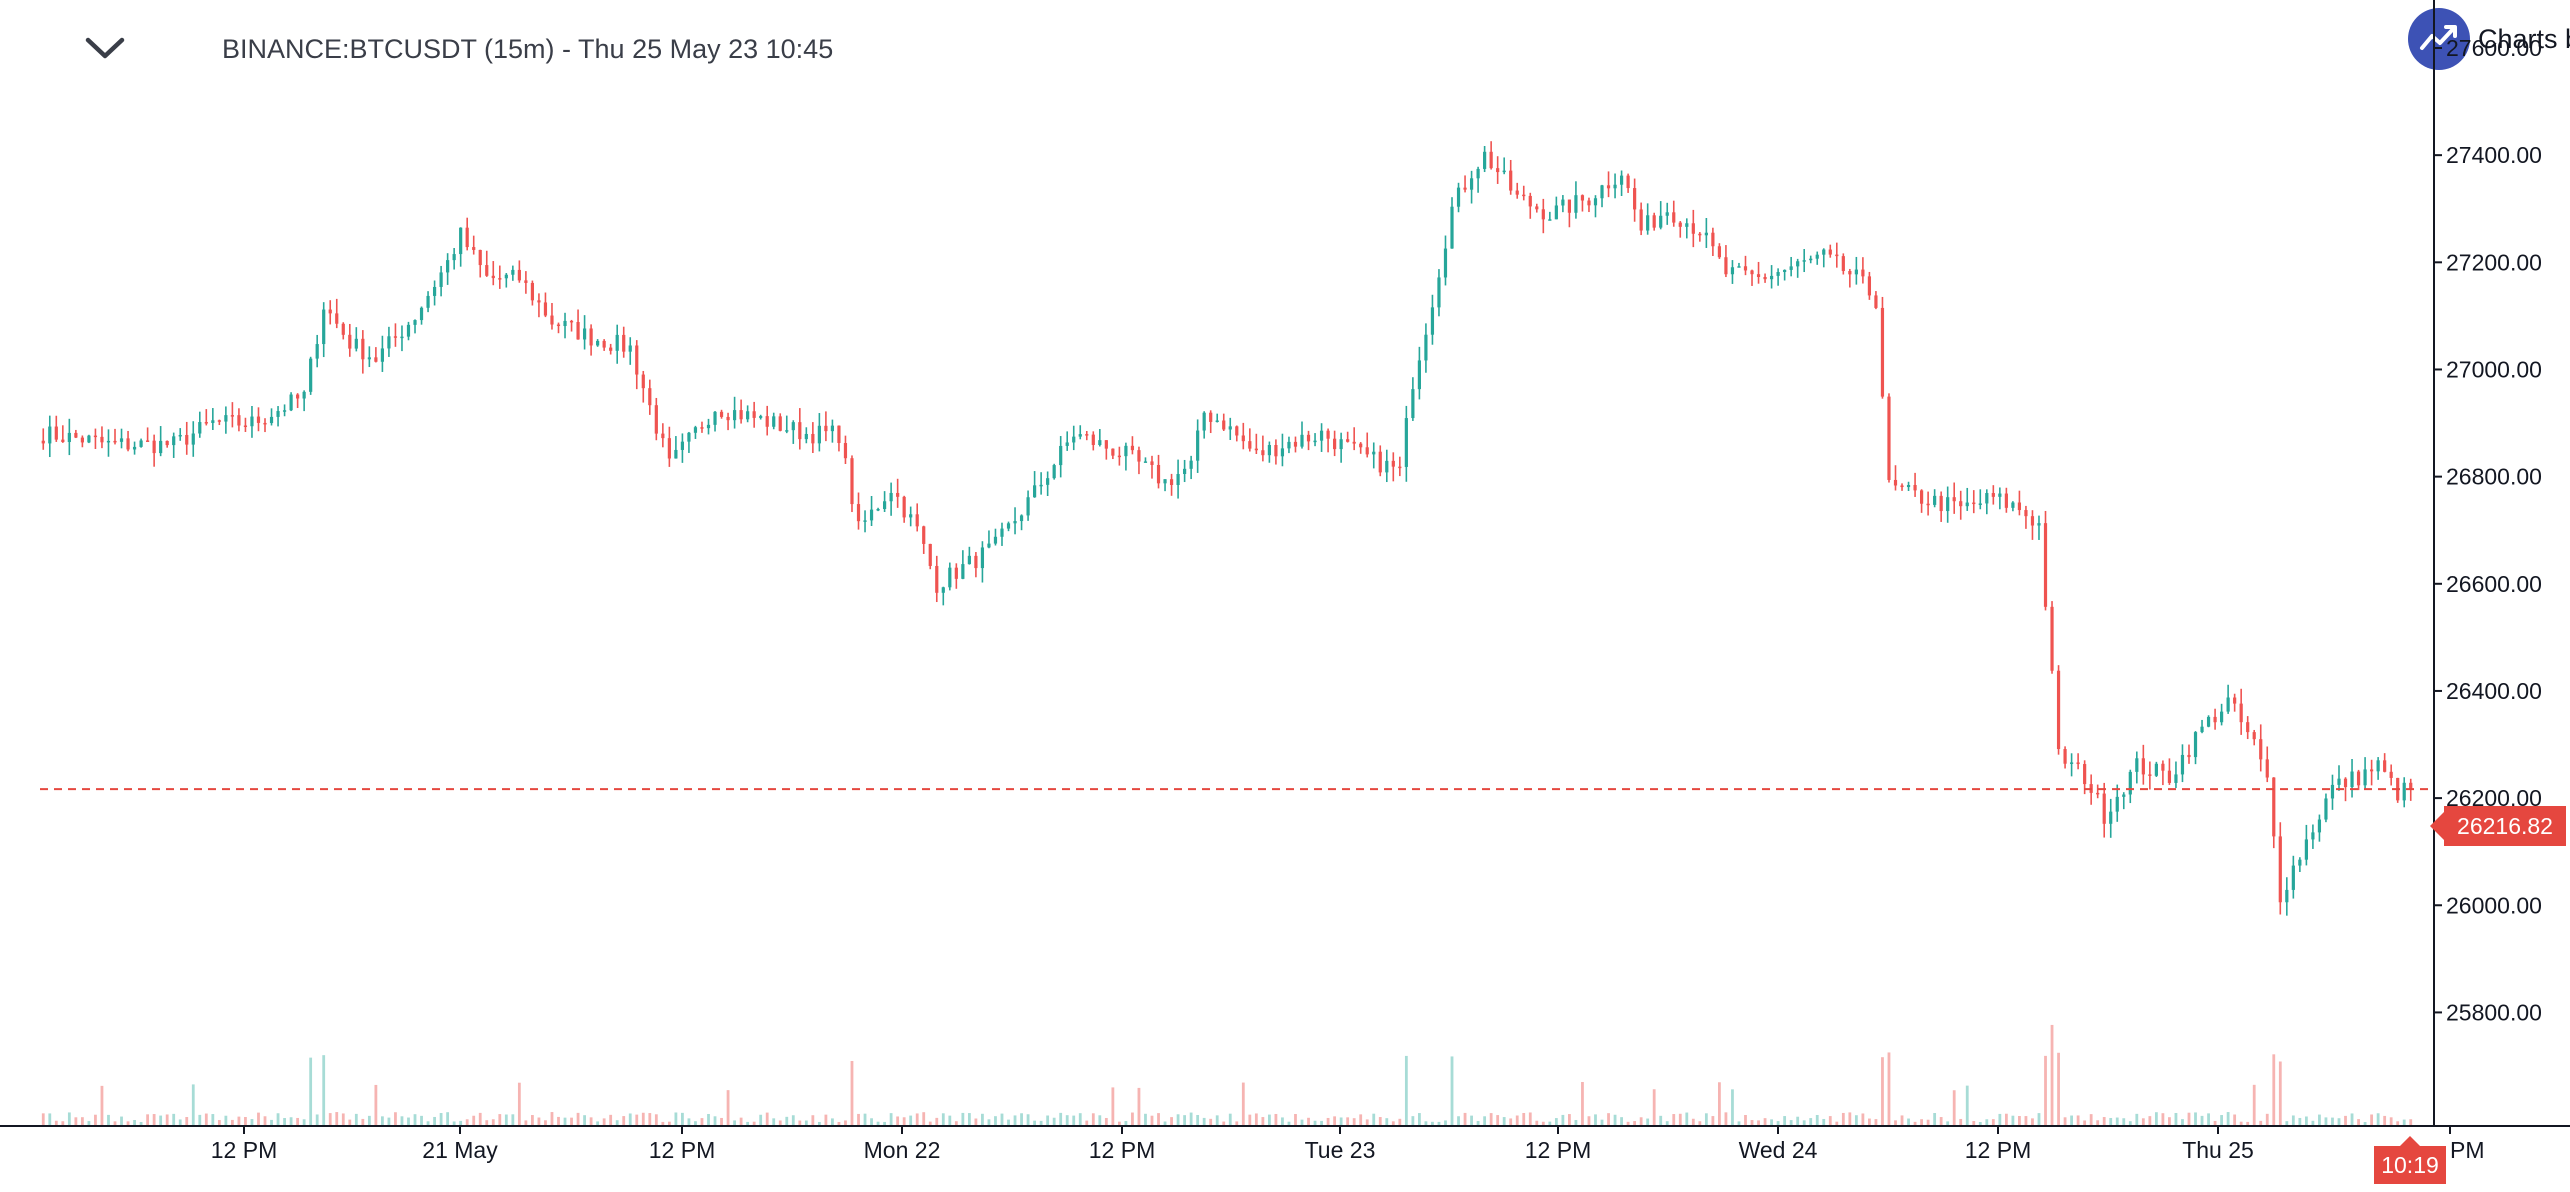 The image size is (2570, 1192). I want to click on current-time-badge: 10:19, so click(2410, 1160).